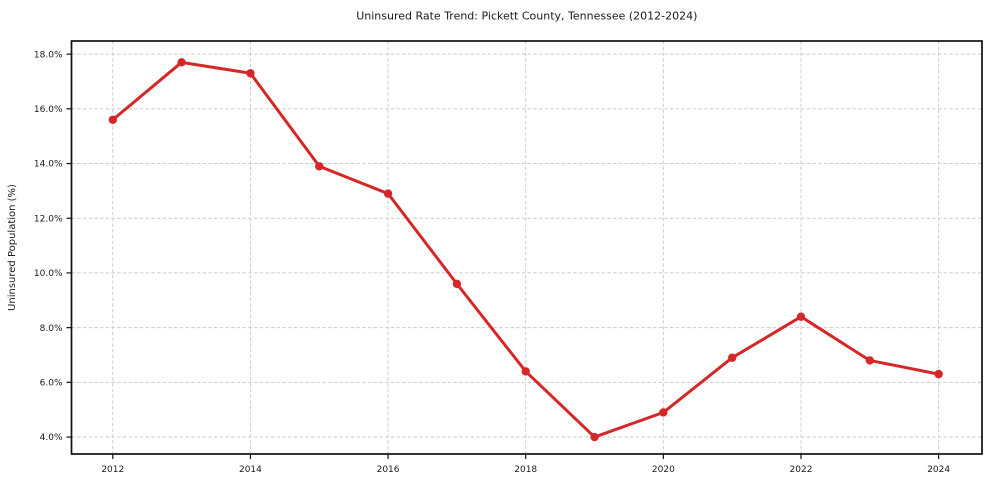 Image resolution: width=989 pixels, height=490 pixels. I want to click on y-tick-label: 4.0%, so click(51, 438).